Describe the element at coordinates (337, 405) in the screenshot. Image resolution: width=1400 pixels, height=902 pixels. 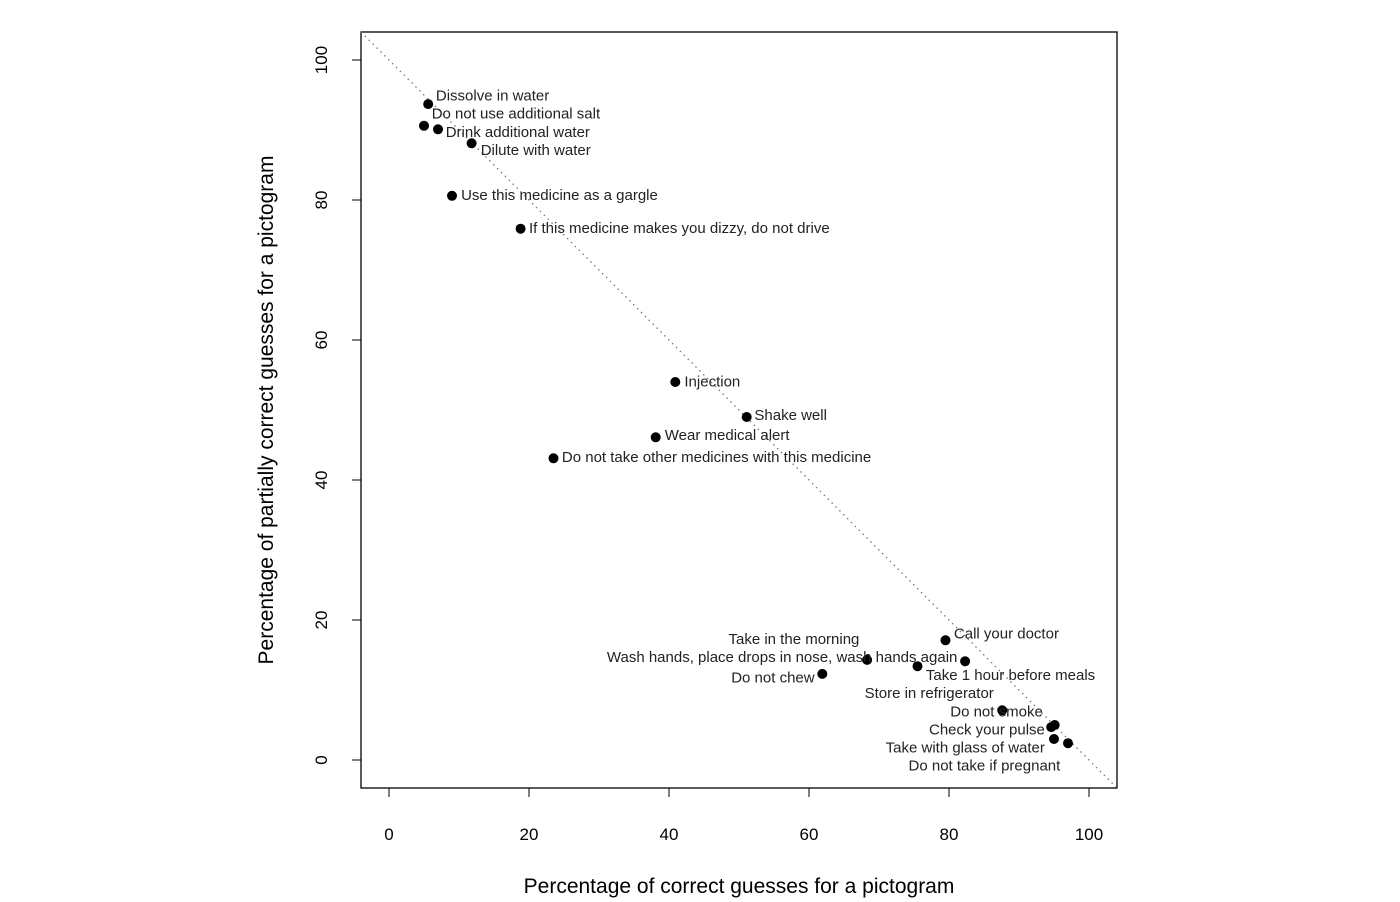
I see `y-axis: 0 20 40 60 80 100` at that location.